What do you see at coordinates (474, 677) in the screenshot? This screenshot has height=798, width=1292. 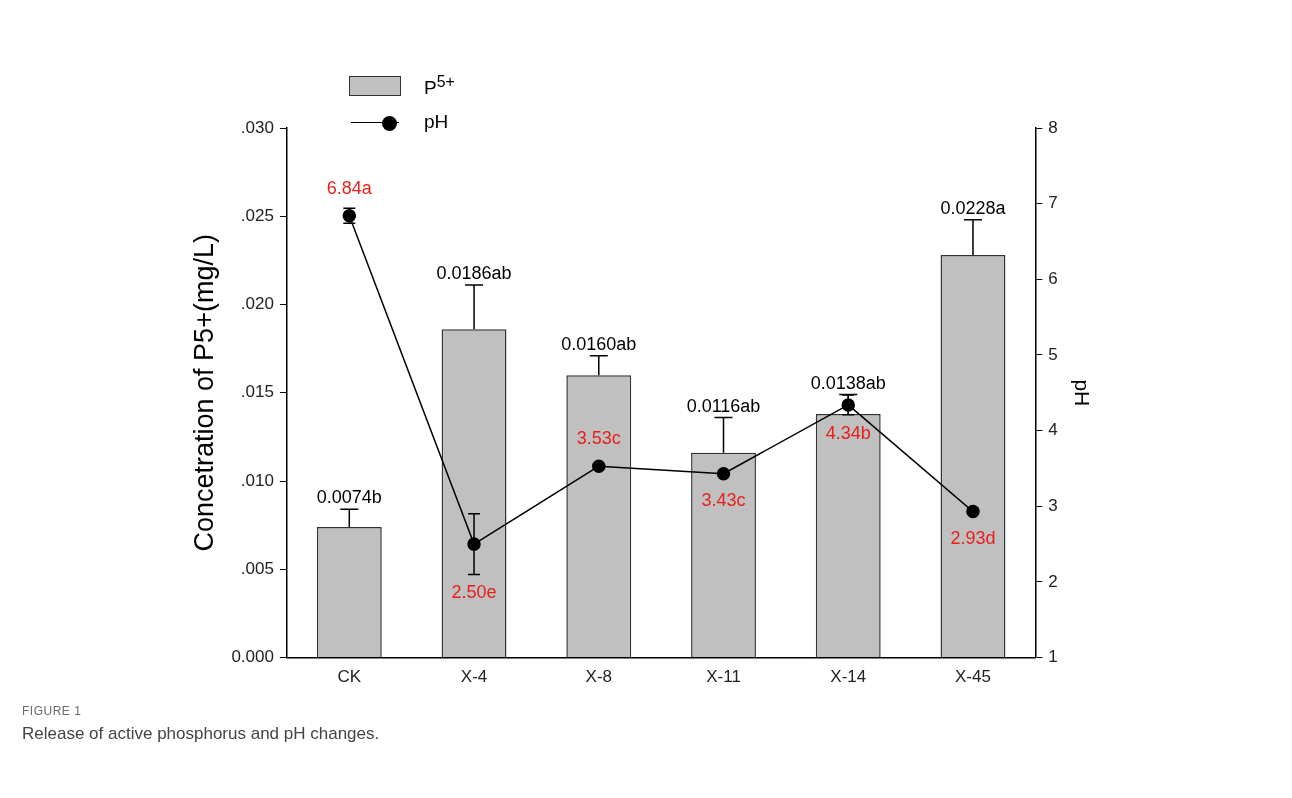 I see `x-tick-label: X-4` at bounding box center [474, 677].